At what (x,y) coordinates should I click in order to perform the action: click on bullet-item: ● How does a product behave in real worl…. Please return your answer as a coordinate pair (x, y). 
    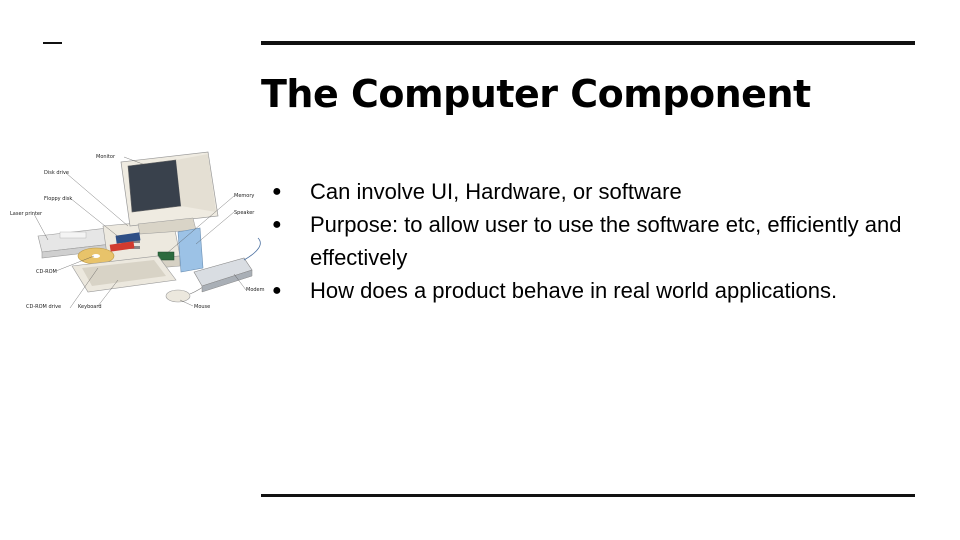
    Looking at the image, I should click on (592, 290).